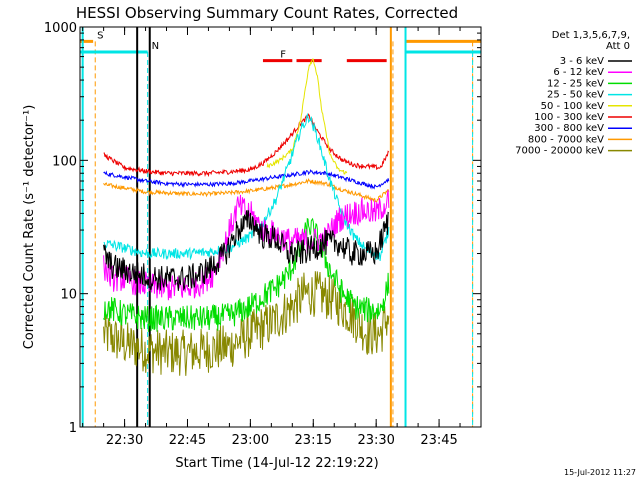  Describe the element at coordinates (246, 250) in the screenshot. I see `series-line-3-6-kev` at that location.